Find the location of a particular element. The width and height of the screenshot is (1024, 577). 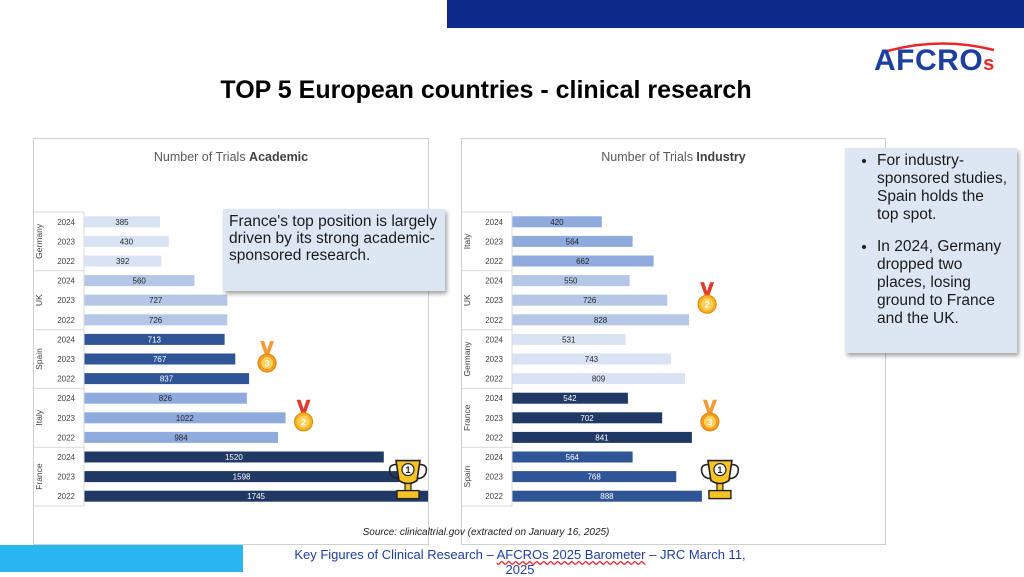

bar-value-label: 767 is located at coordinates (160, 359).